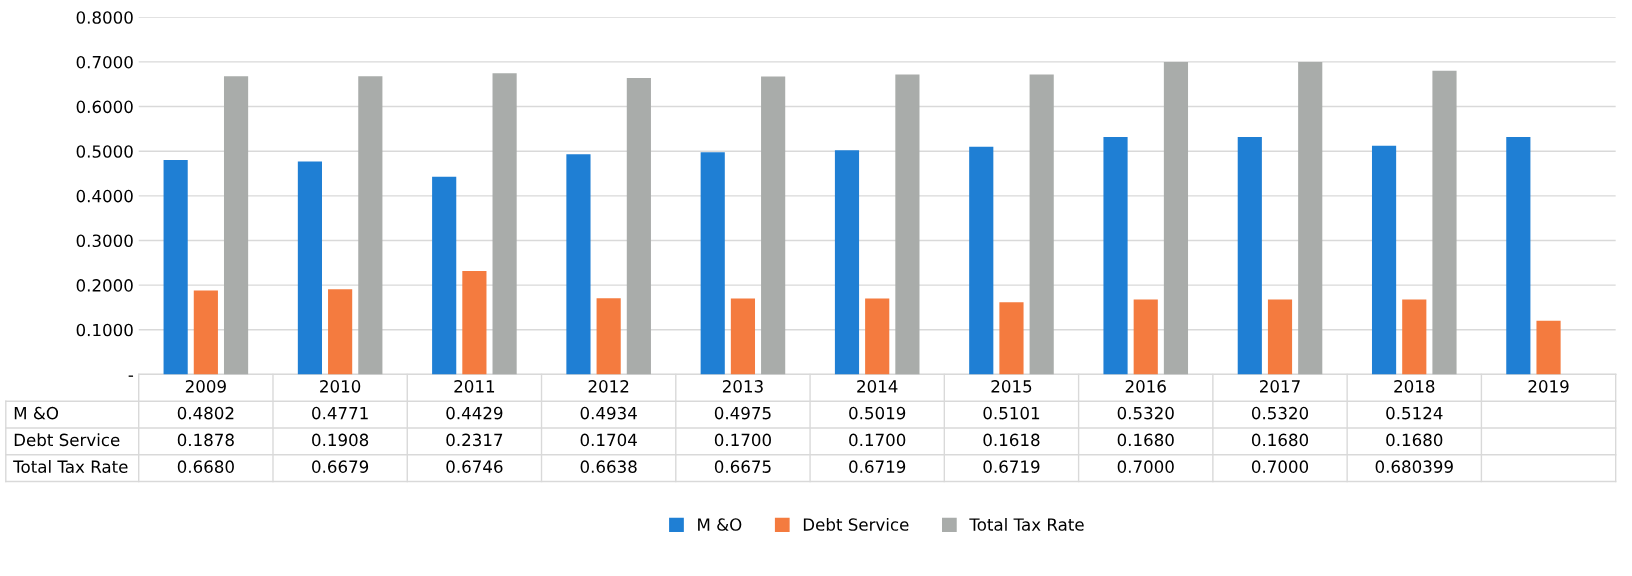 The image size is (1632, 576). Describe the element at coordinates (205, 386) in the screenshot. I see `x-tick-label: 2009` at that location.